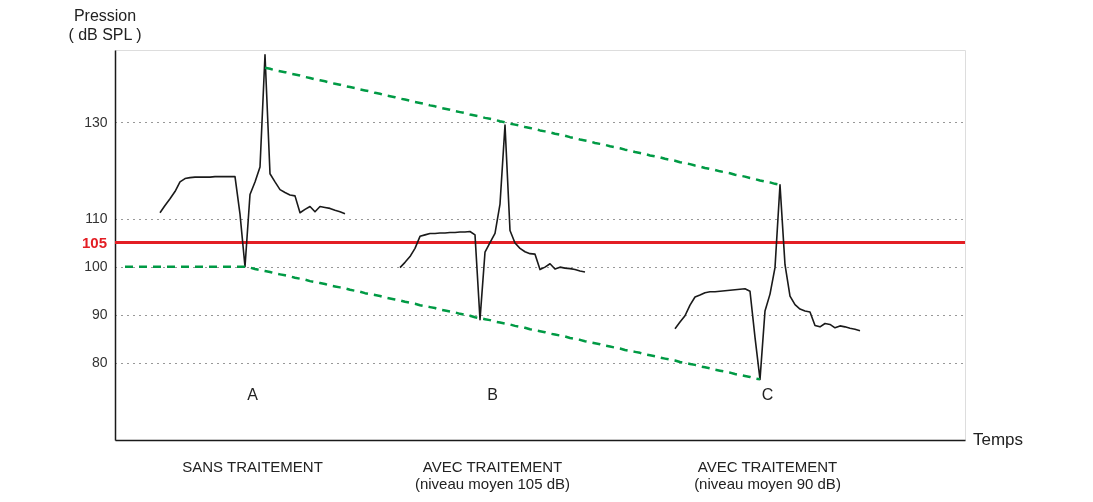 Image resolution: width=1093 pixels, height=502 pixels. I want to click on annotation: A, so click(253, 394).